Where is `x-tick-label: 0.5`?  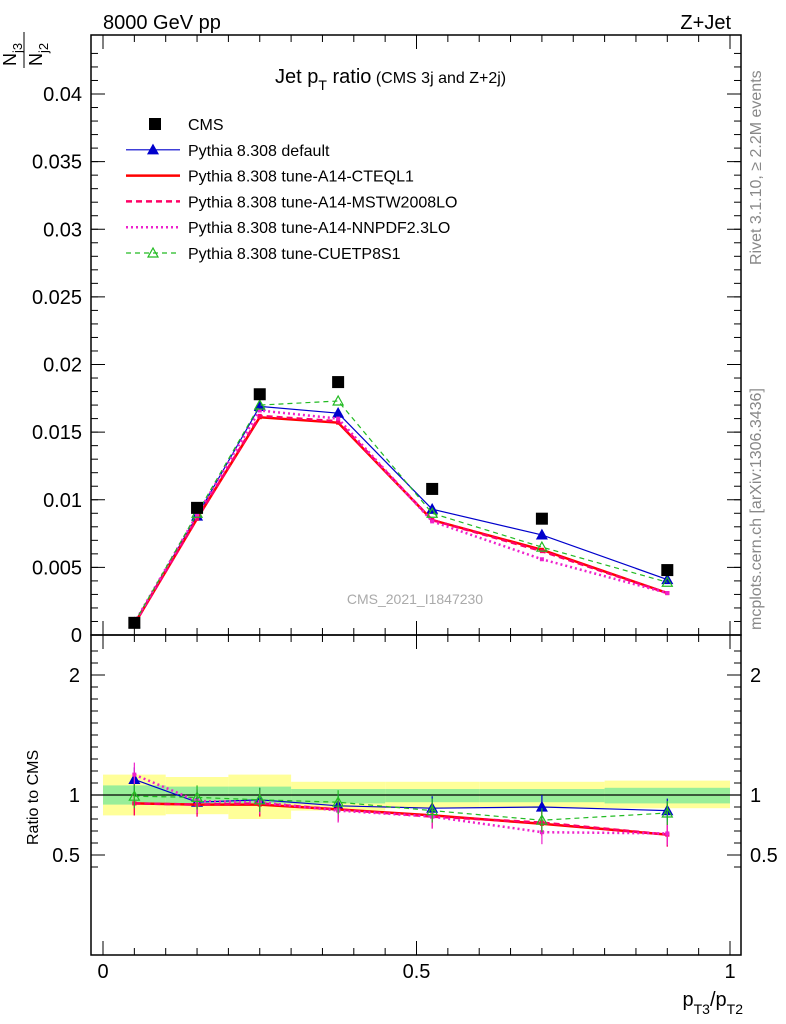
x-tick-label: 0.5 is located at coordinates (417, 972).